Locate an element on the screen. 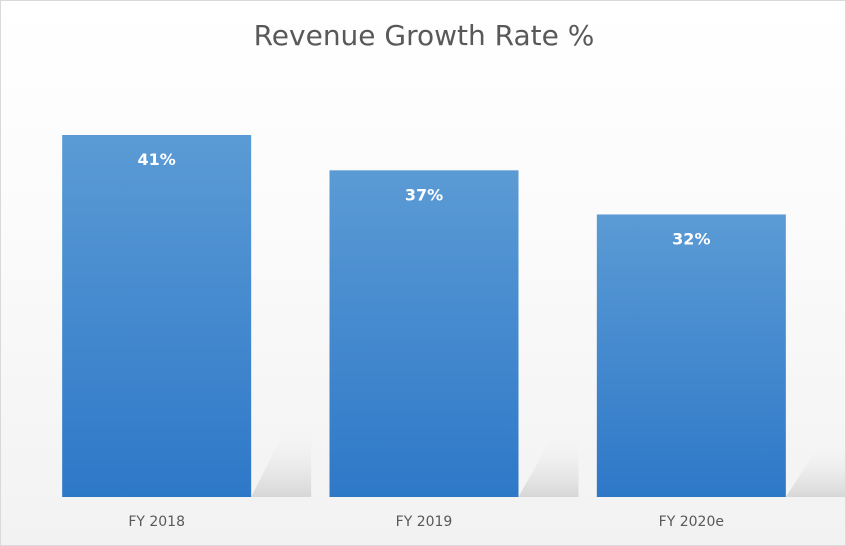 The width and height of the screenshot is (846, 546). bar-fy-2020e is located at coordinates (691, 355).